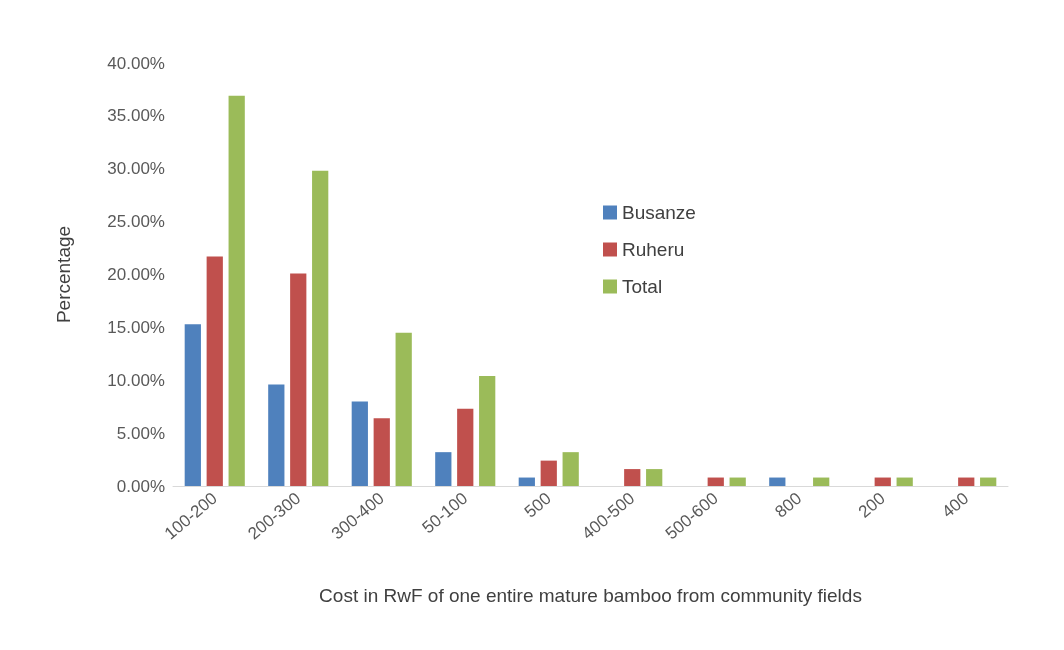 The height and width of the screenshot is (650, 1064). What do you see at coordinates (642, 286) in the screenshot?
I see `legend-label: Total` at bounding box center [642, 286].